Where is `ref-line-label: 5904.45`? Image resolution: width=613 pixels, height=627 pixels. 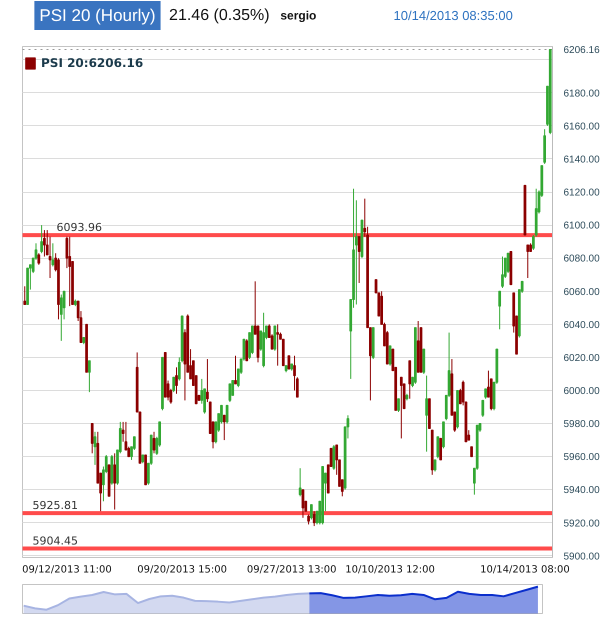 ref-line-label: 5904.45 is located at coordinates (55, 541).